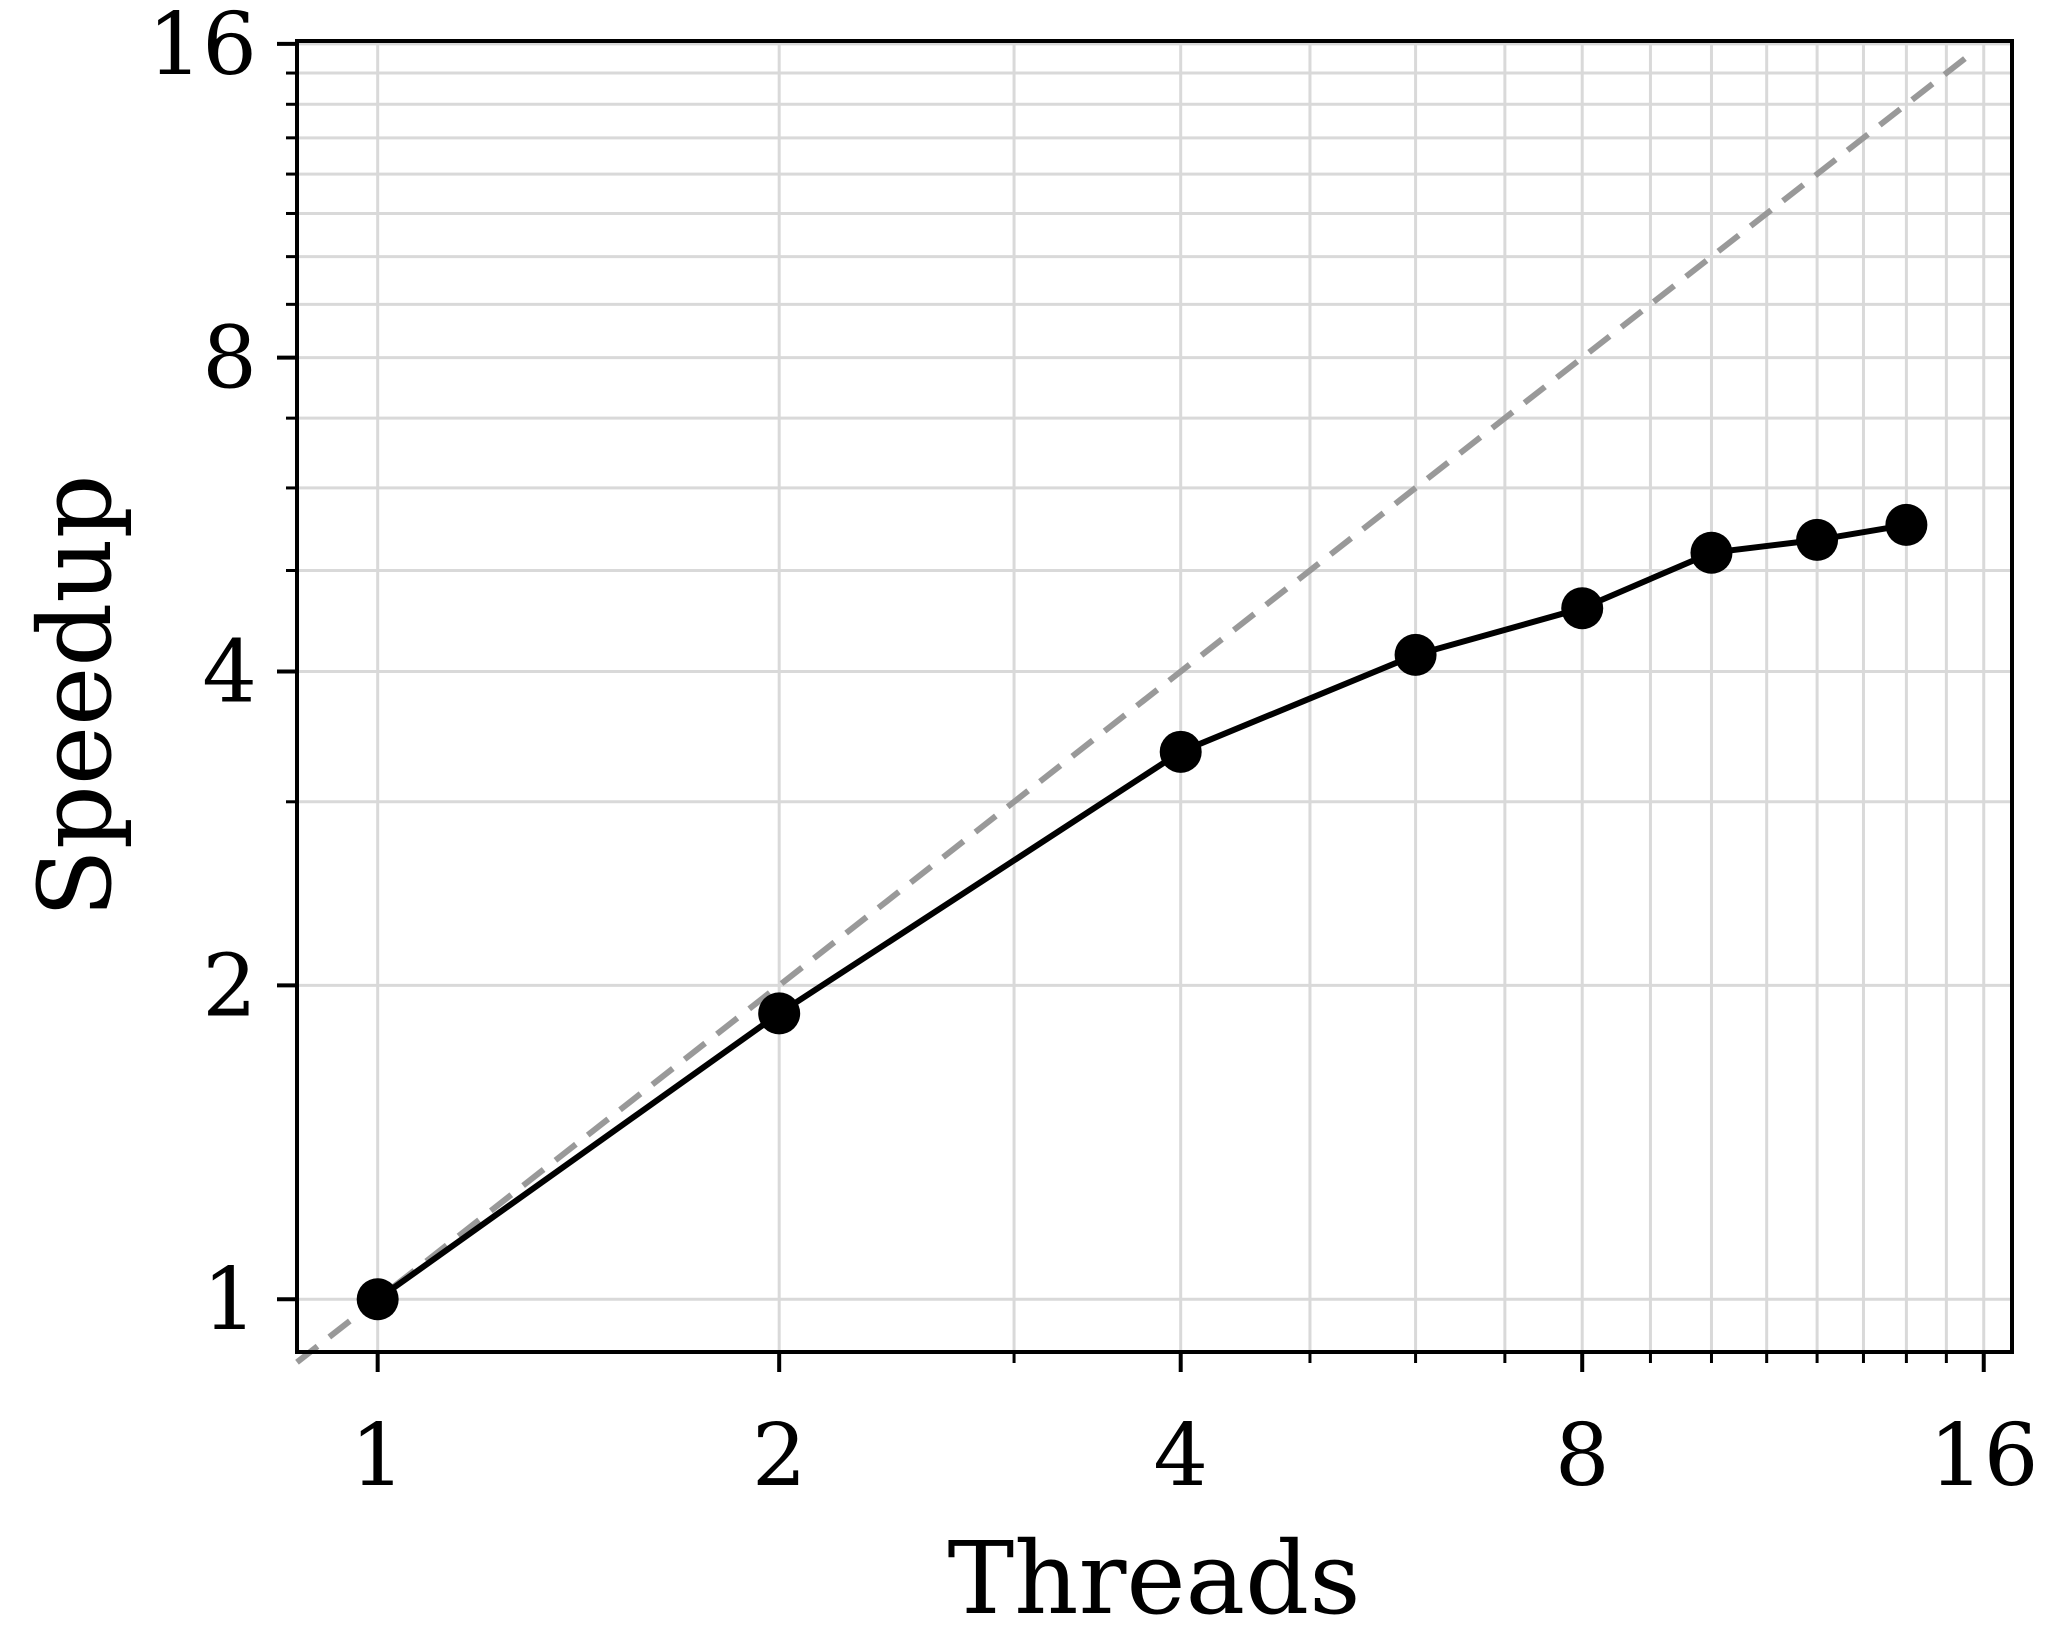 The height and width of the screenshot is (1626, 2067). I want to click on y-tick-label: 4, so click(229, 673).